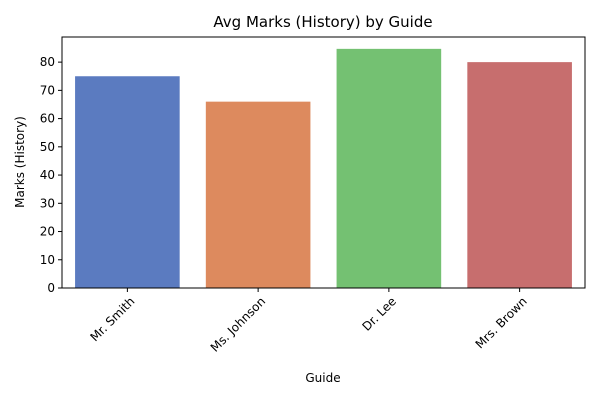 The image size is (600, 400). Describe the element at coordinates (47, 260) in the screenshot. I see `y-tick-label: 10` at that location.